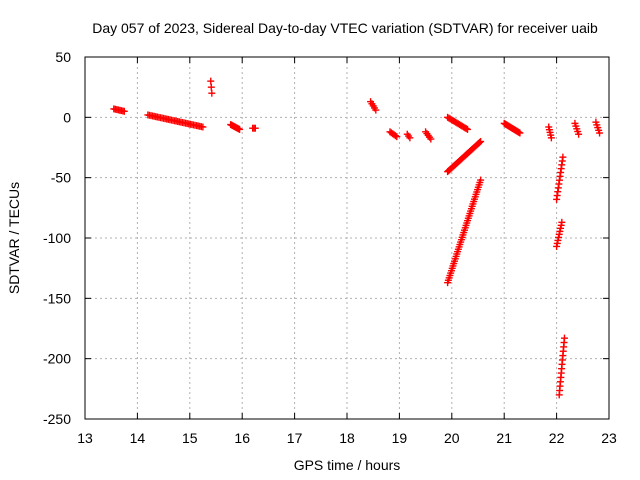 Image resolution: width=640 pixels, height=480 pixels. I want to click on x-tick-label: 14, so click(138, 438).